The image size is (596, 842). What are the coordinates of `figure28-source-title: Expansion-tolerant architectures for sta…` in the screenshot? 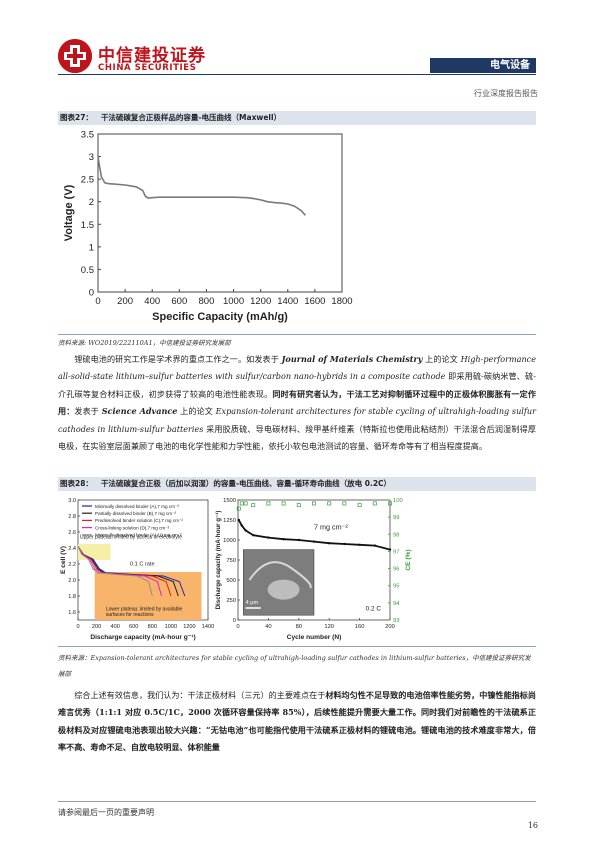 It's located at (278, 658).